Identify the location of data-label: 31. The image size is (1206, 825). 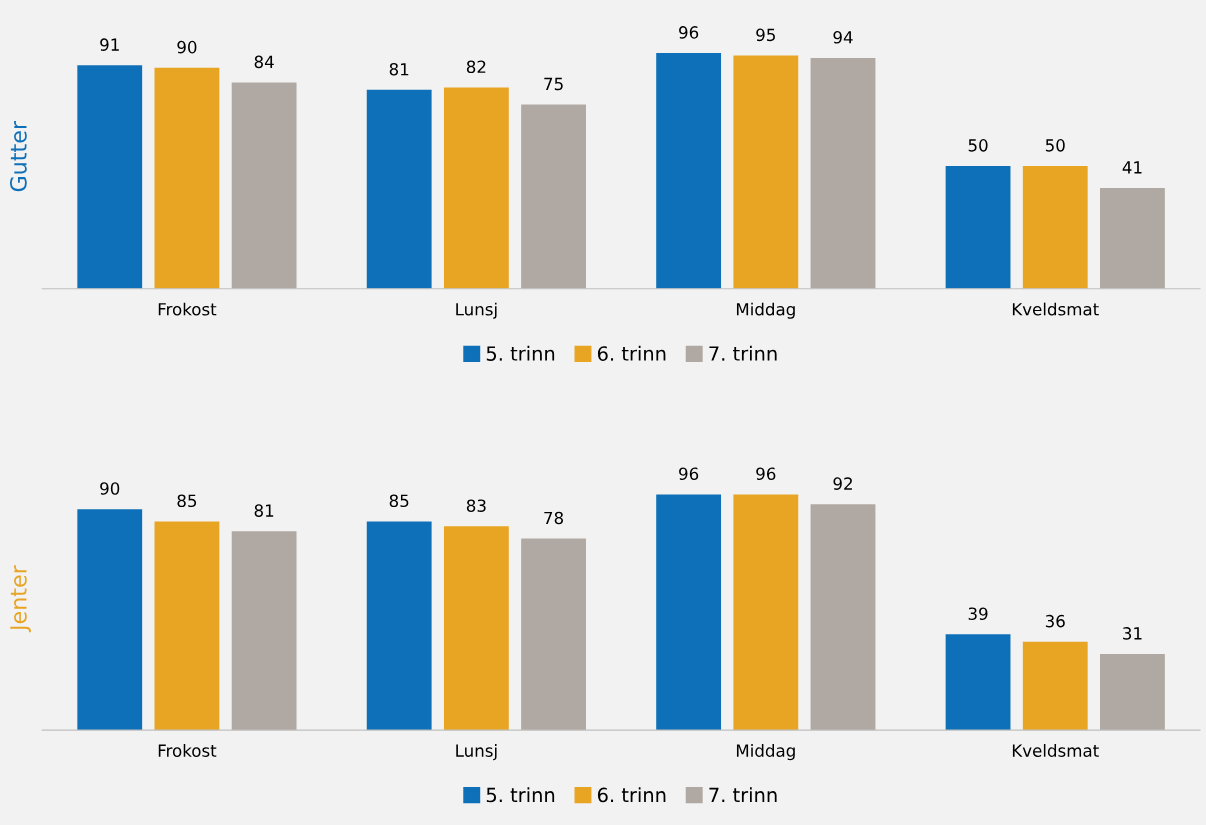
(1132, 633).